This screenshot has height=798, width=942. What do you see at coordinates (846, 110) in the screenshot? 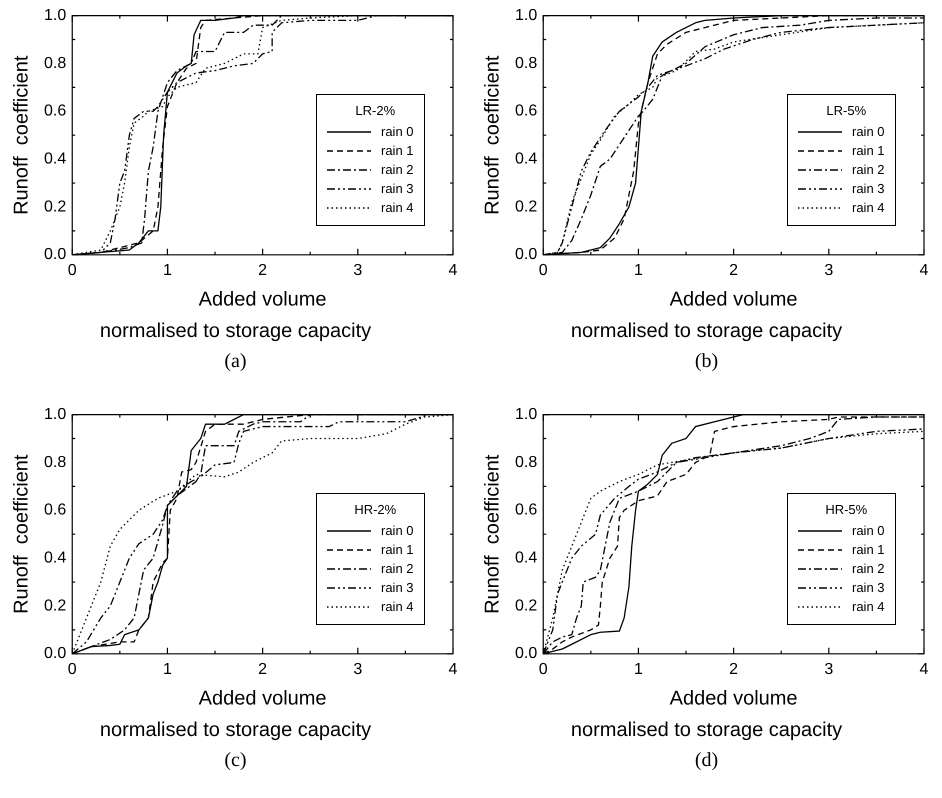
I see `legend-title: LR-5%` at bounding box center [846, 110].